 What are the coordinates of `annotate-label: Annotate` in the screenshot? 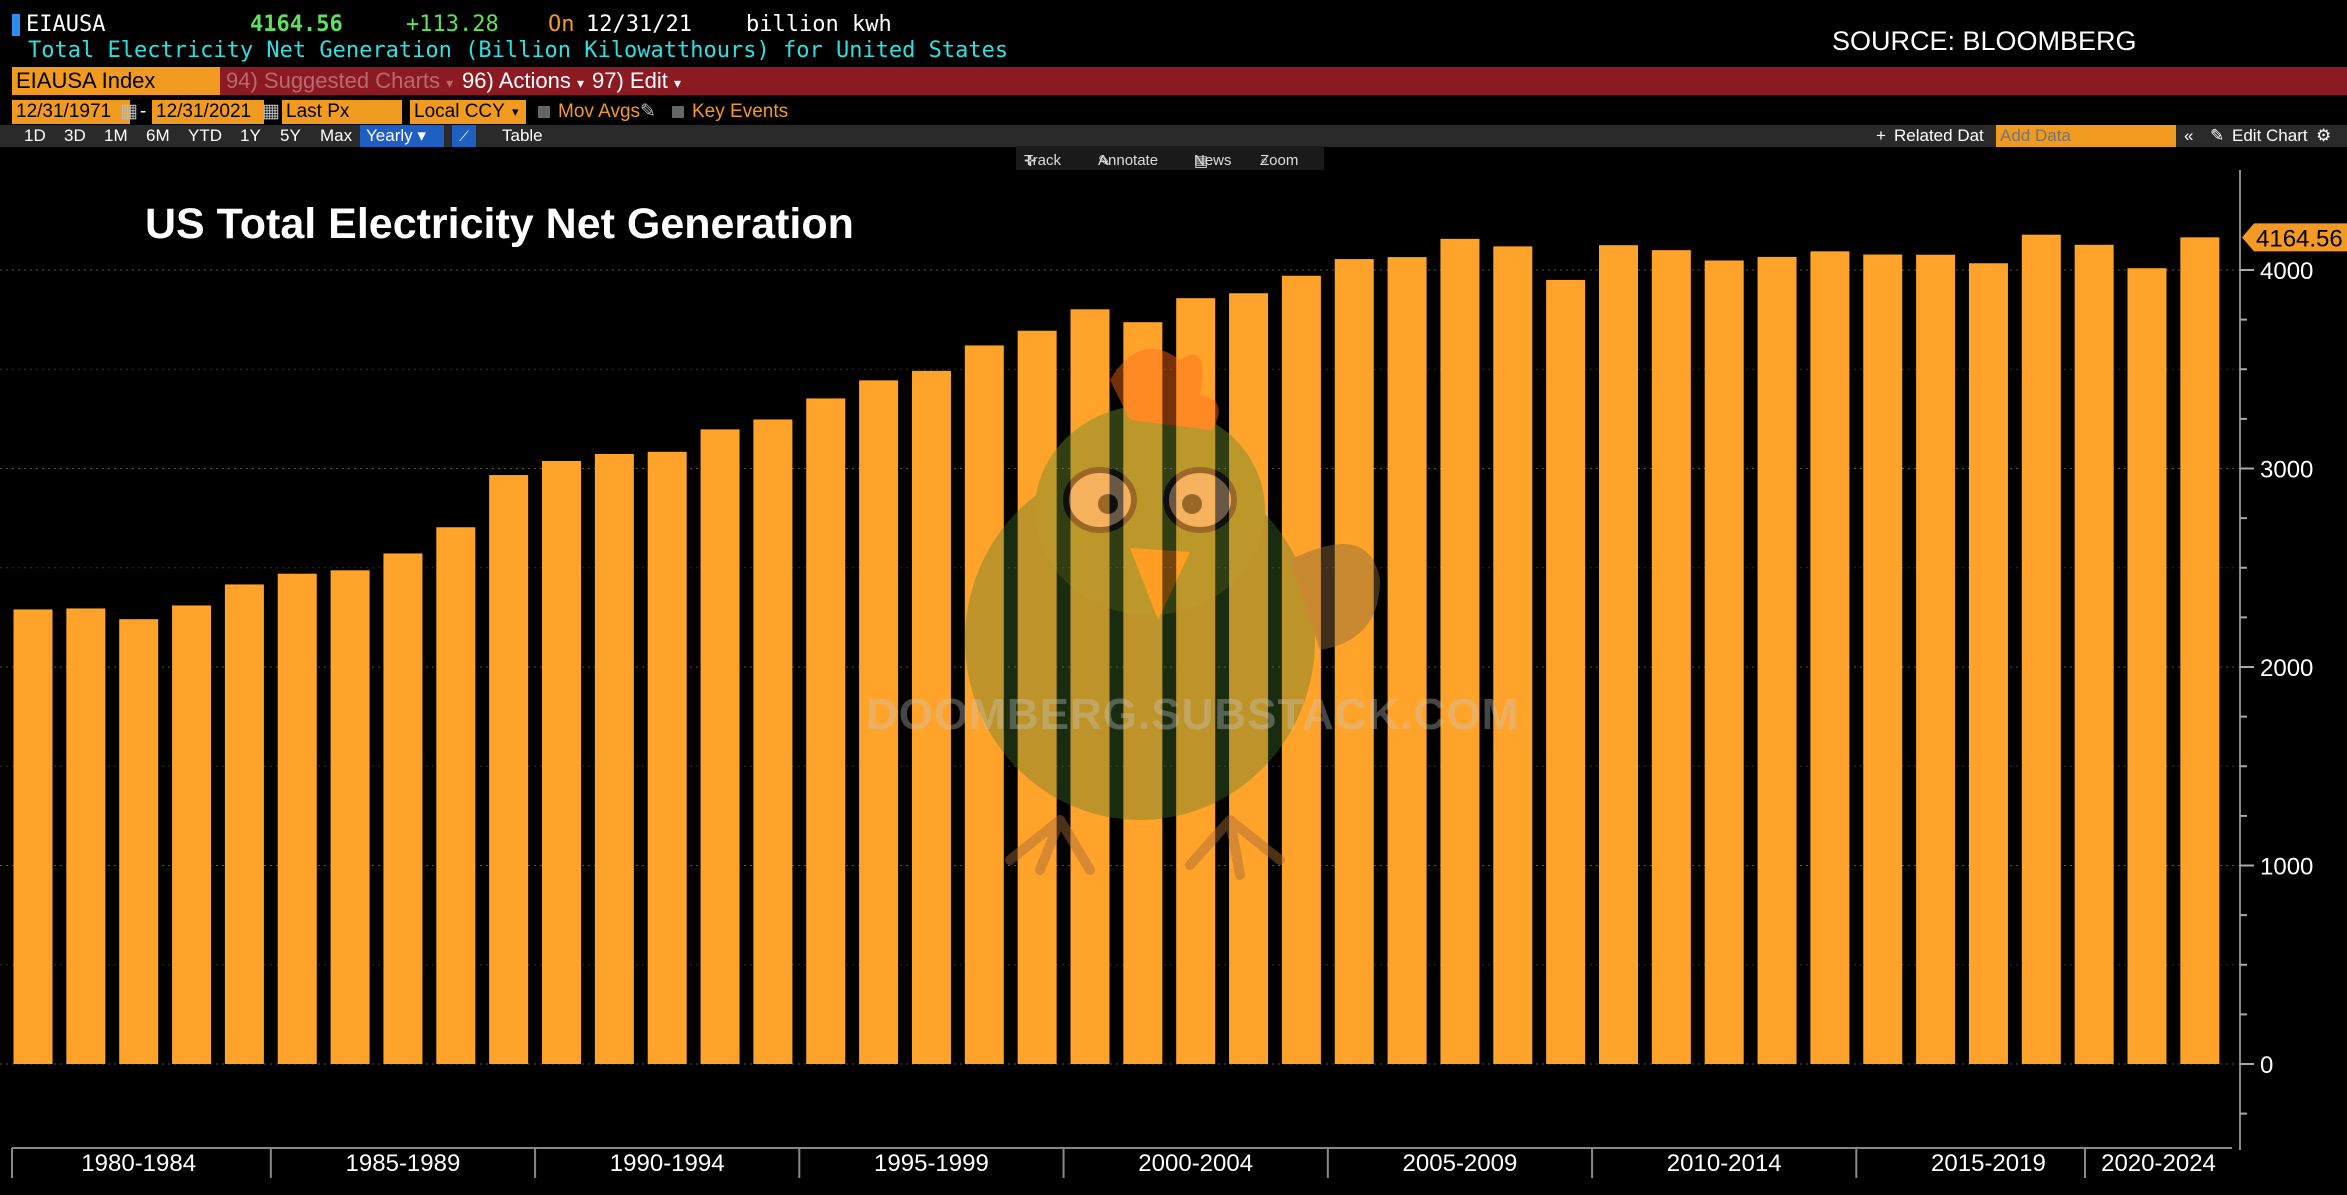 It's located at (1128, 160).